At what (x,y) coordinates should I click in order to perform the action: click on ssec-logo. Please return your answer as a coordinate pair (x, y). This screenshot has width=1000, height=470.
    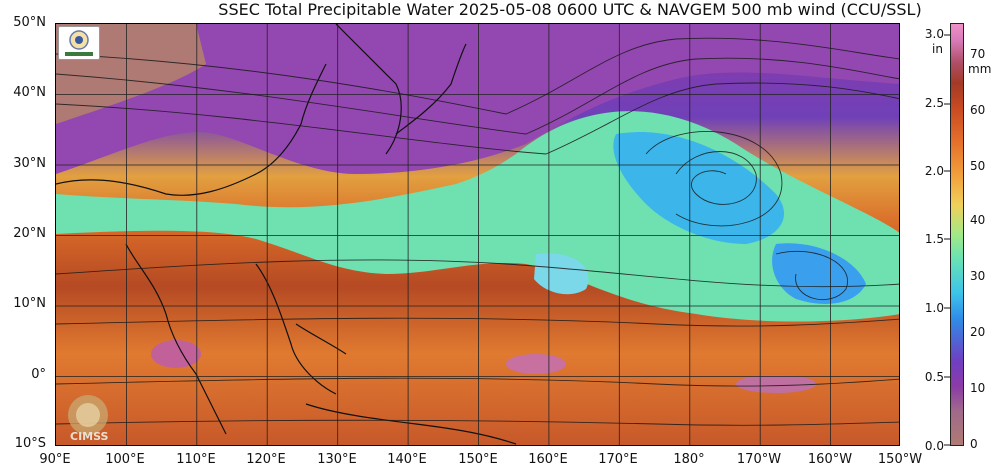
    Looking at the image, I should click on (79, 43).